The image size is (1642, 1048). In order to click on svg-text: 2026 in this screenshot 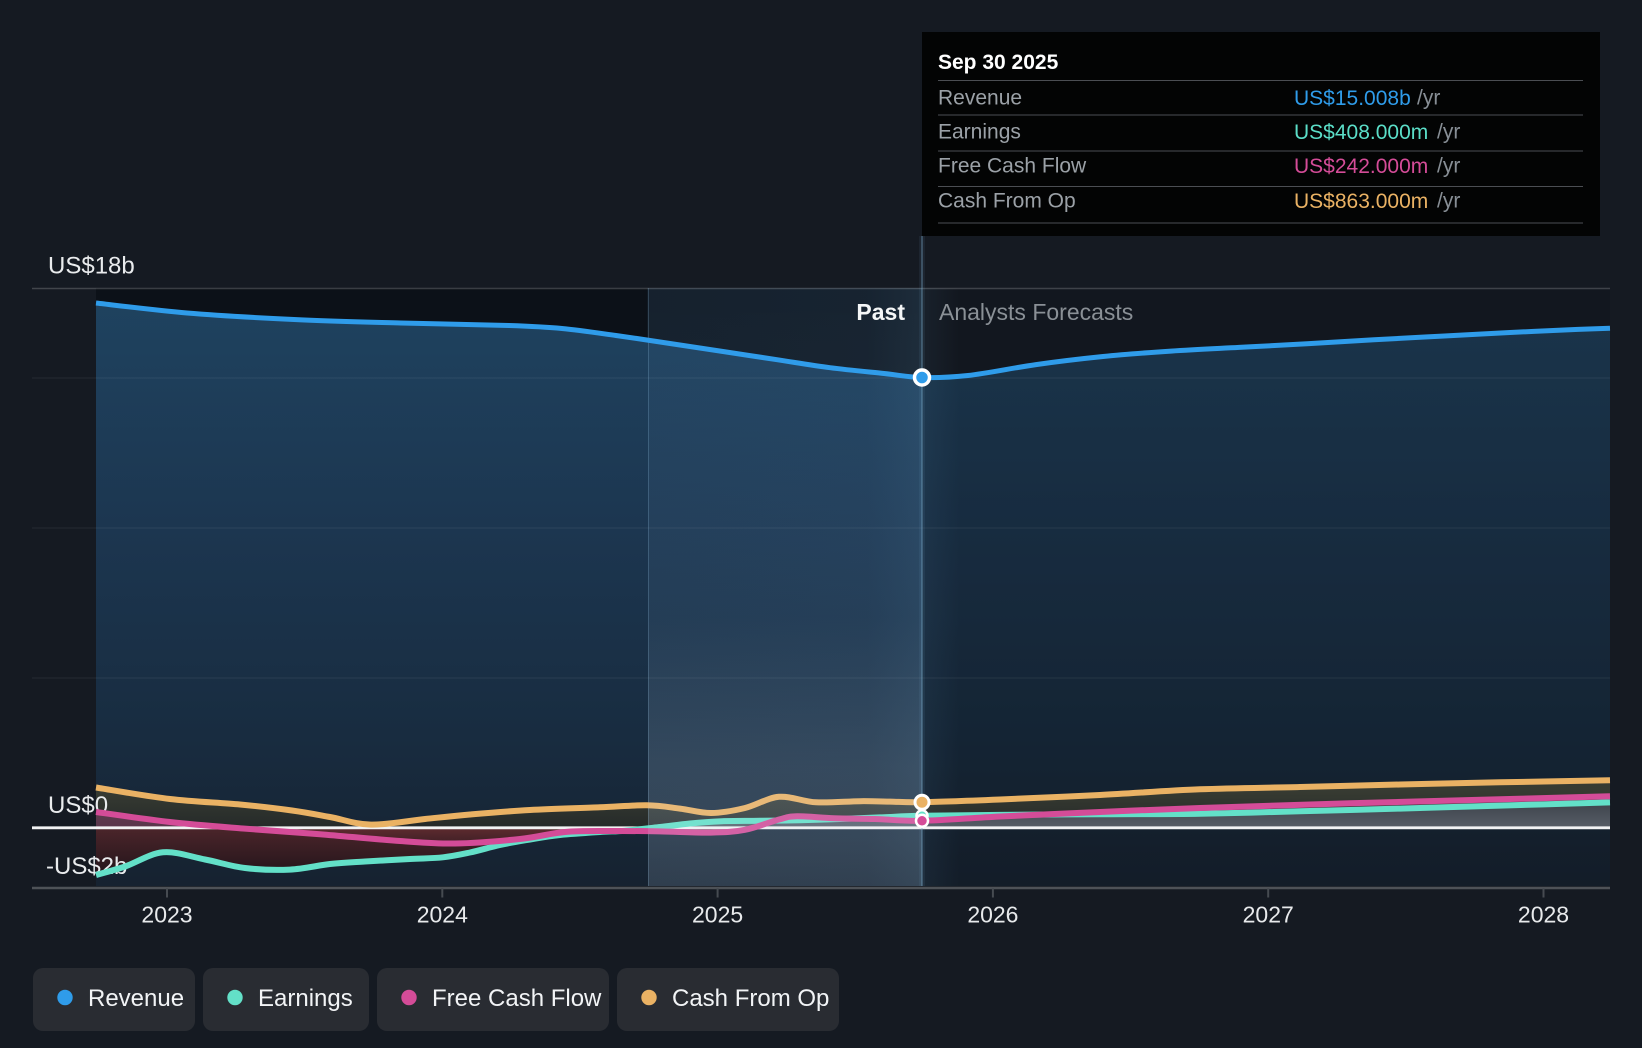, I will do `click(992, 915)`.